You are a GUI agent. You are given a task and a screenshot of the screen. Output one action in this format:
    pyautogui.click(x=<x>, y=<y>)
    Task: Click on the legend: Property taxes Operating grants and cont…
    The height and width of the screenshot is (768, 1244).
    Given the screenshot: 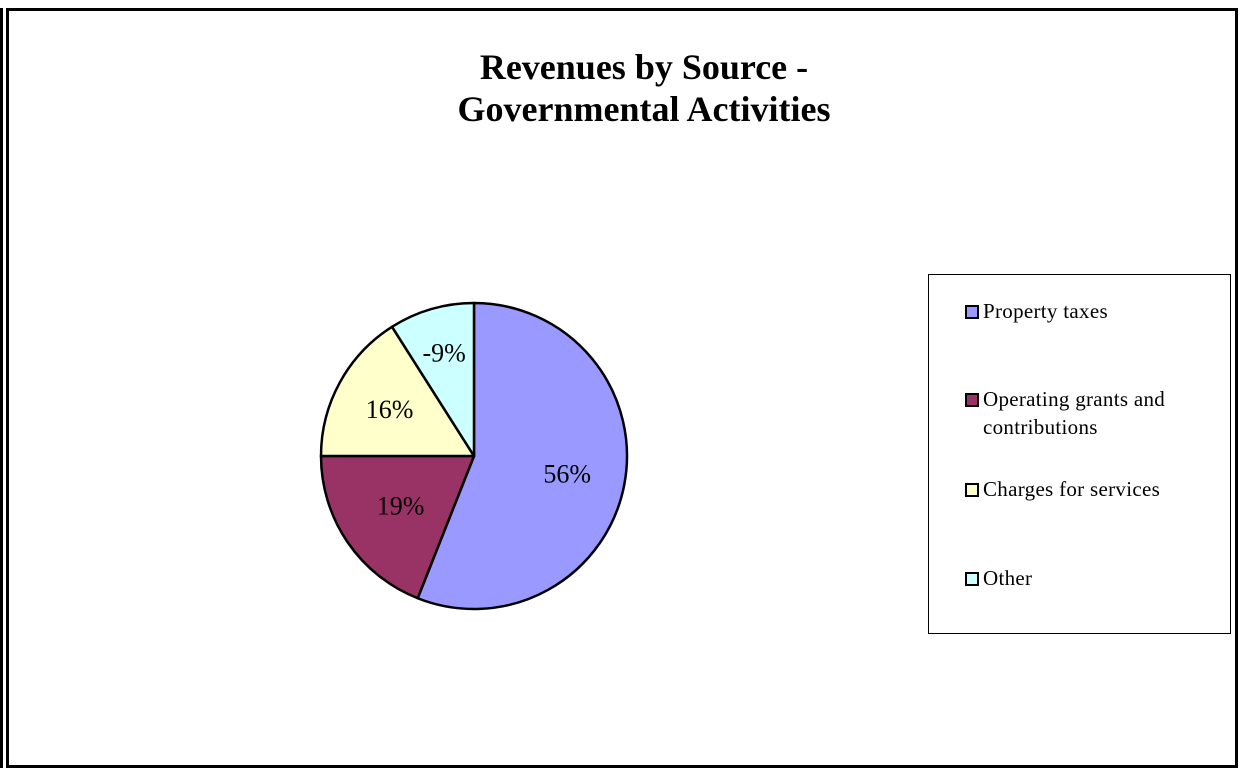 What is the action you would take?
    pyautogui.click(x=1079, y=454)
    